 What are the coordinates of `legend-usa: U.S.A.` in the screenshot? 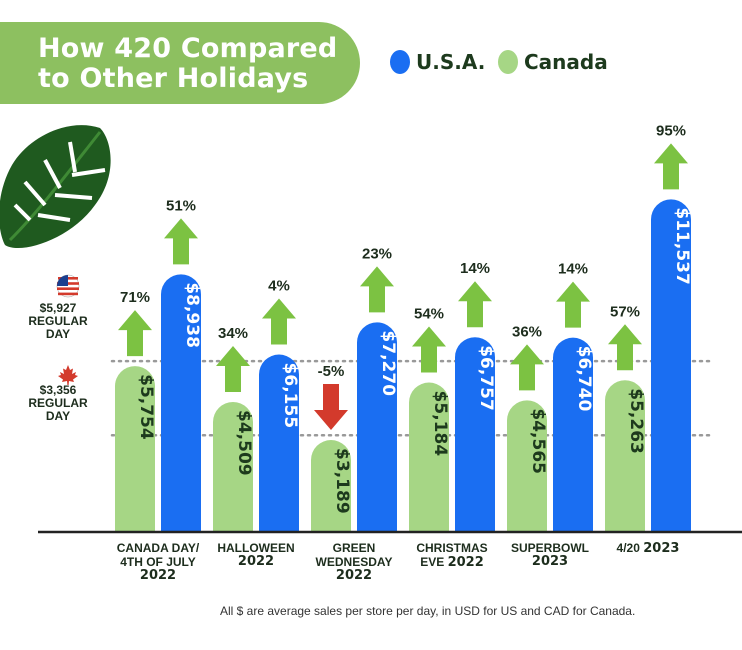 It's located at (437, 62).